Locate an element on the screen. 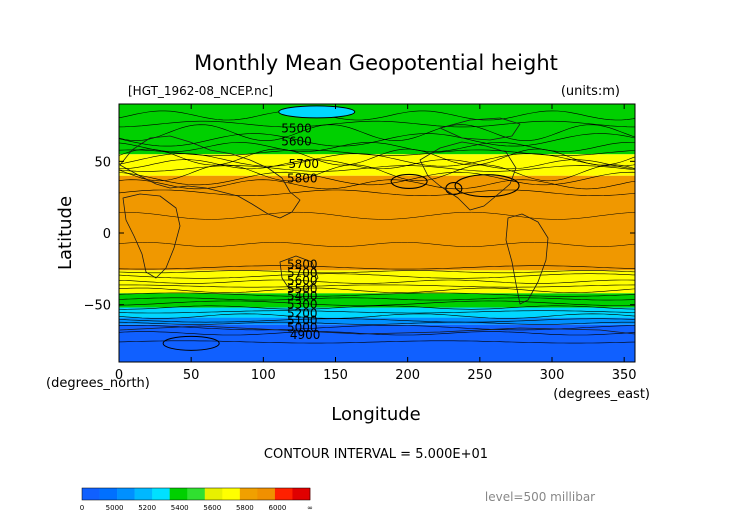 Image resolution: width=752 pixels, height=532 pixels. contour-label: 4900 is located at coordinates (305, 335).